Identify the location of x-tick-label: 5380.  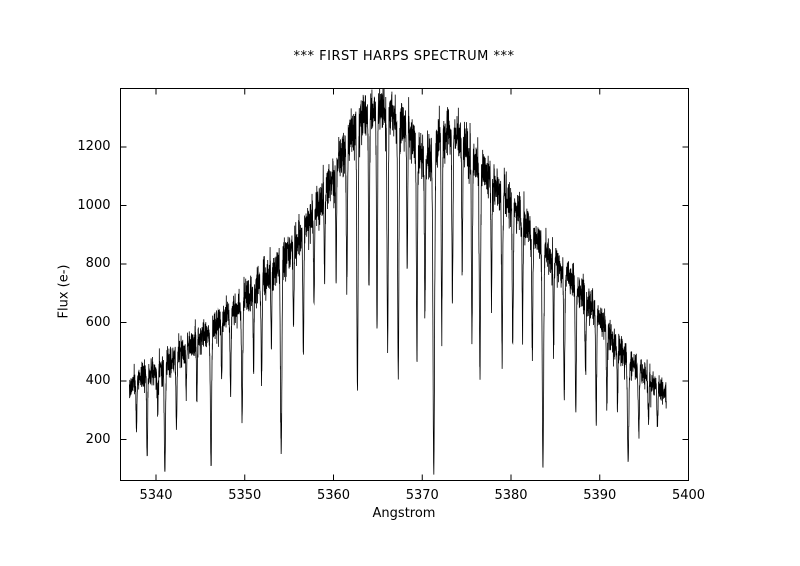
(511, 495).